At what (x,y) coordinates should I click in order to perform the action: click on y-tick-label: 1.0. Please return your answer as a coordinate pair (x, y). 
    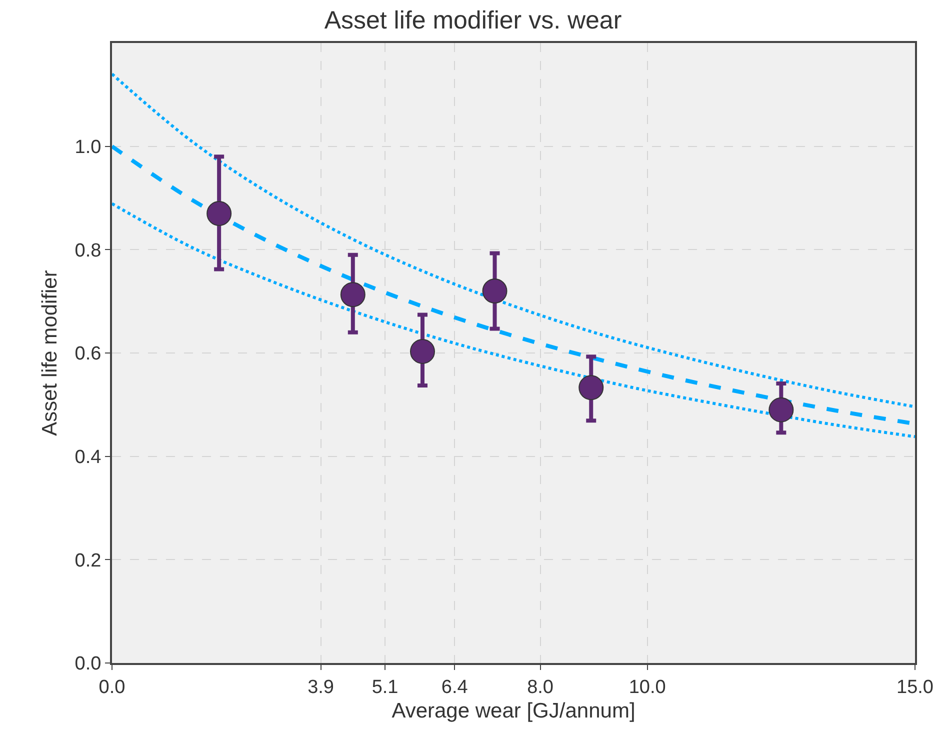
    Looking at the image, I should click on (88, 147).